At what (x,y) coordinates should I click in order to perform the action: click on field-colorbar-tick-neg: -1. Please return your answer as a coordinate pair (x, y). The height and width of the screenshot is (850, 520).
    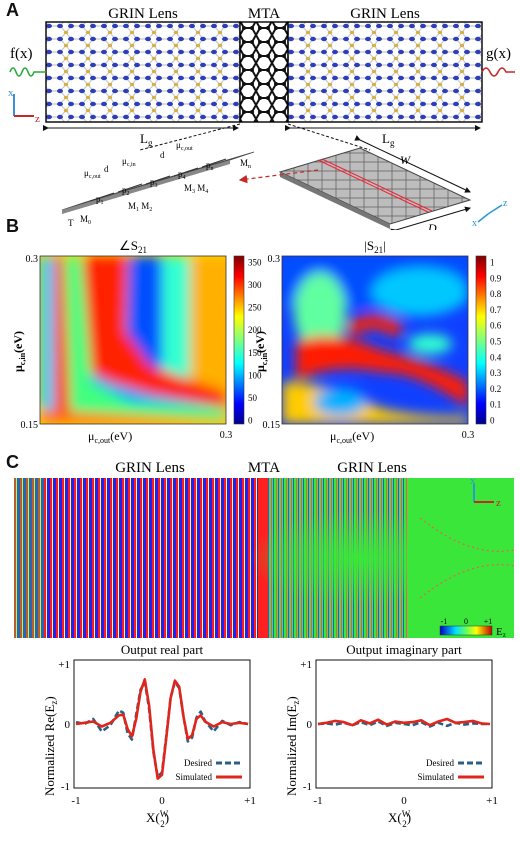
    Looking at the image, I should click on (444, 621).